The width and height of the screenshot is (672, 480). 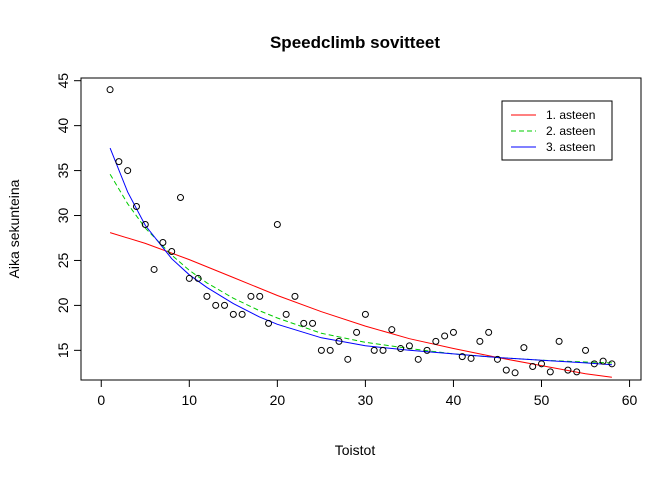 What do you see at coordinates (570, 115) in the screenshot?
I see `legend-label-1: 1. asteen` at bounding box center [570, 115].